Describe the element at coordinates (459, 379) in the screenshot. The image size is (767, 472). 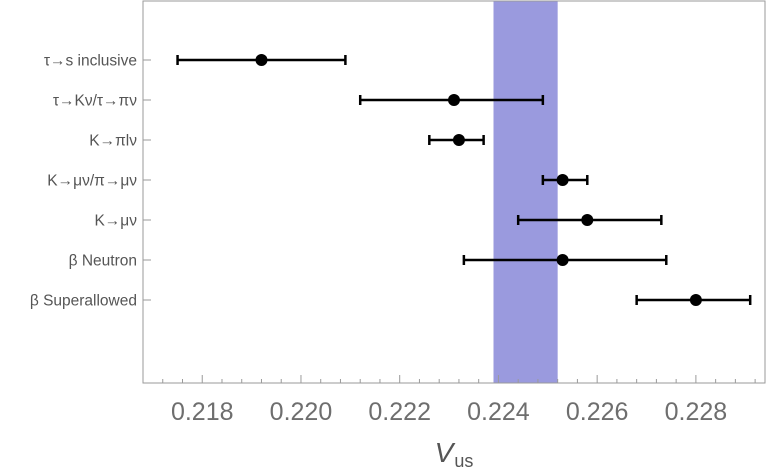
I see `x-ticks` at that location.